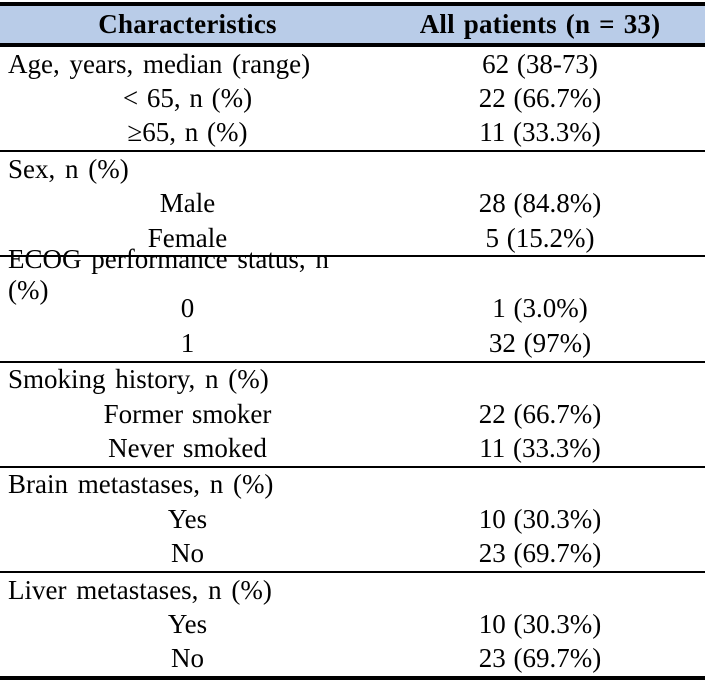 The image size is (705, 697). I want to click on row-label: Age, years, median (range), so click(159, 63).